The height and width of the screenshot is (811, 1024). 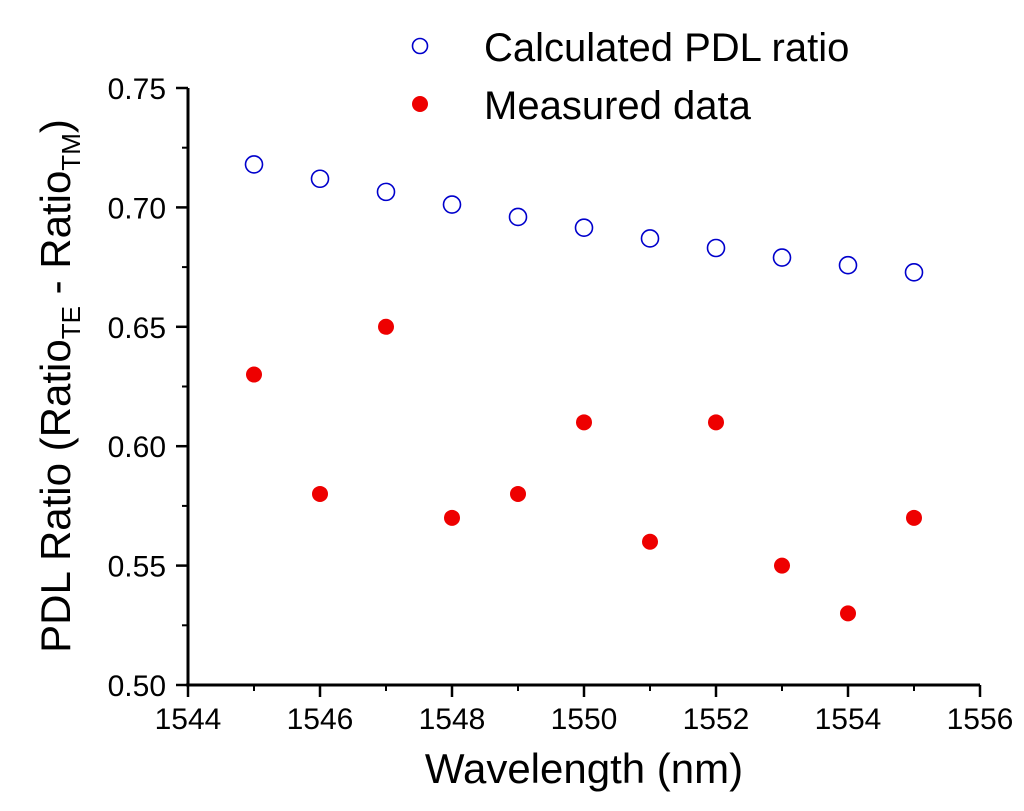 I want to click on x-ticks: 1544 1546 1548 1550 1552 1554 1556, so click(x=584, y=710).